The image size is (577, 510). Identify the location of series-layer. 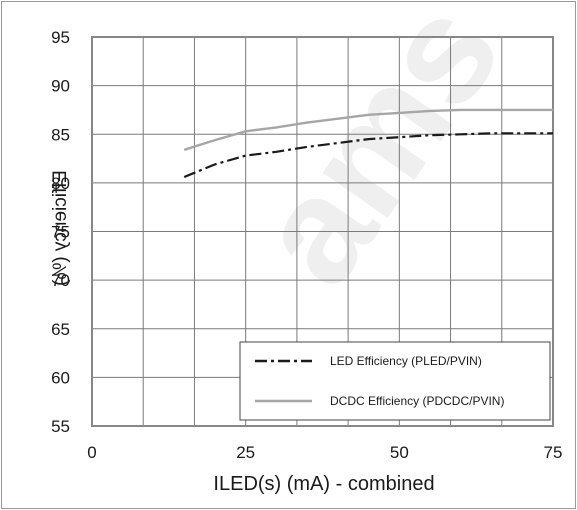
(368, 143).